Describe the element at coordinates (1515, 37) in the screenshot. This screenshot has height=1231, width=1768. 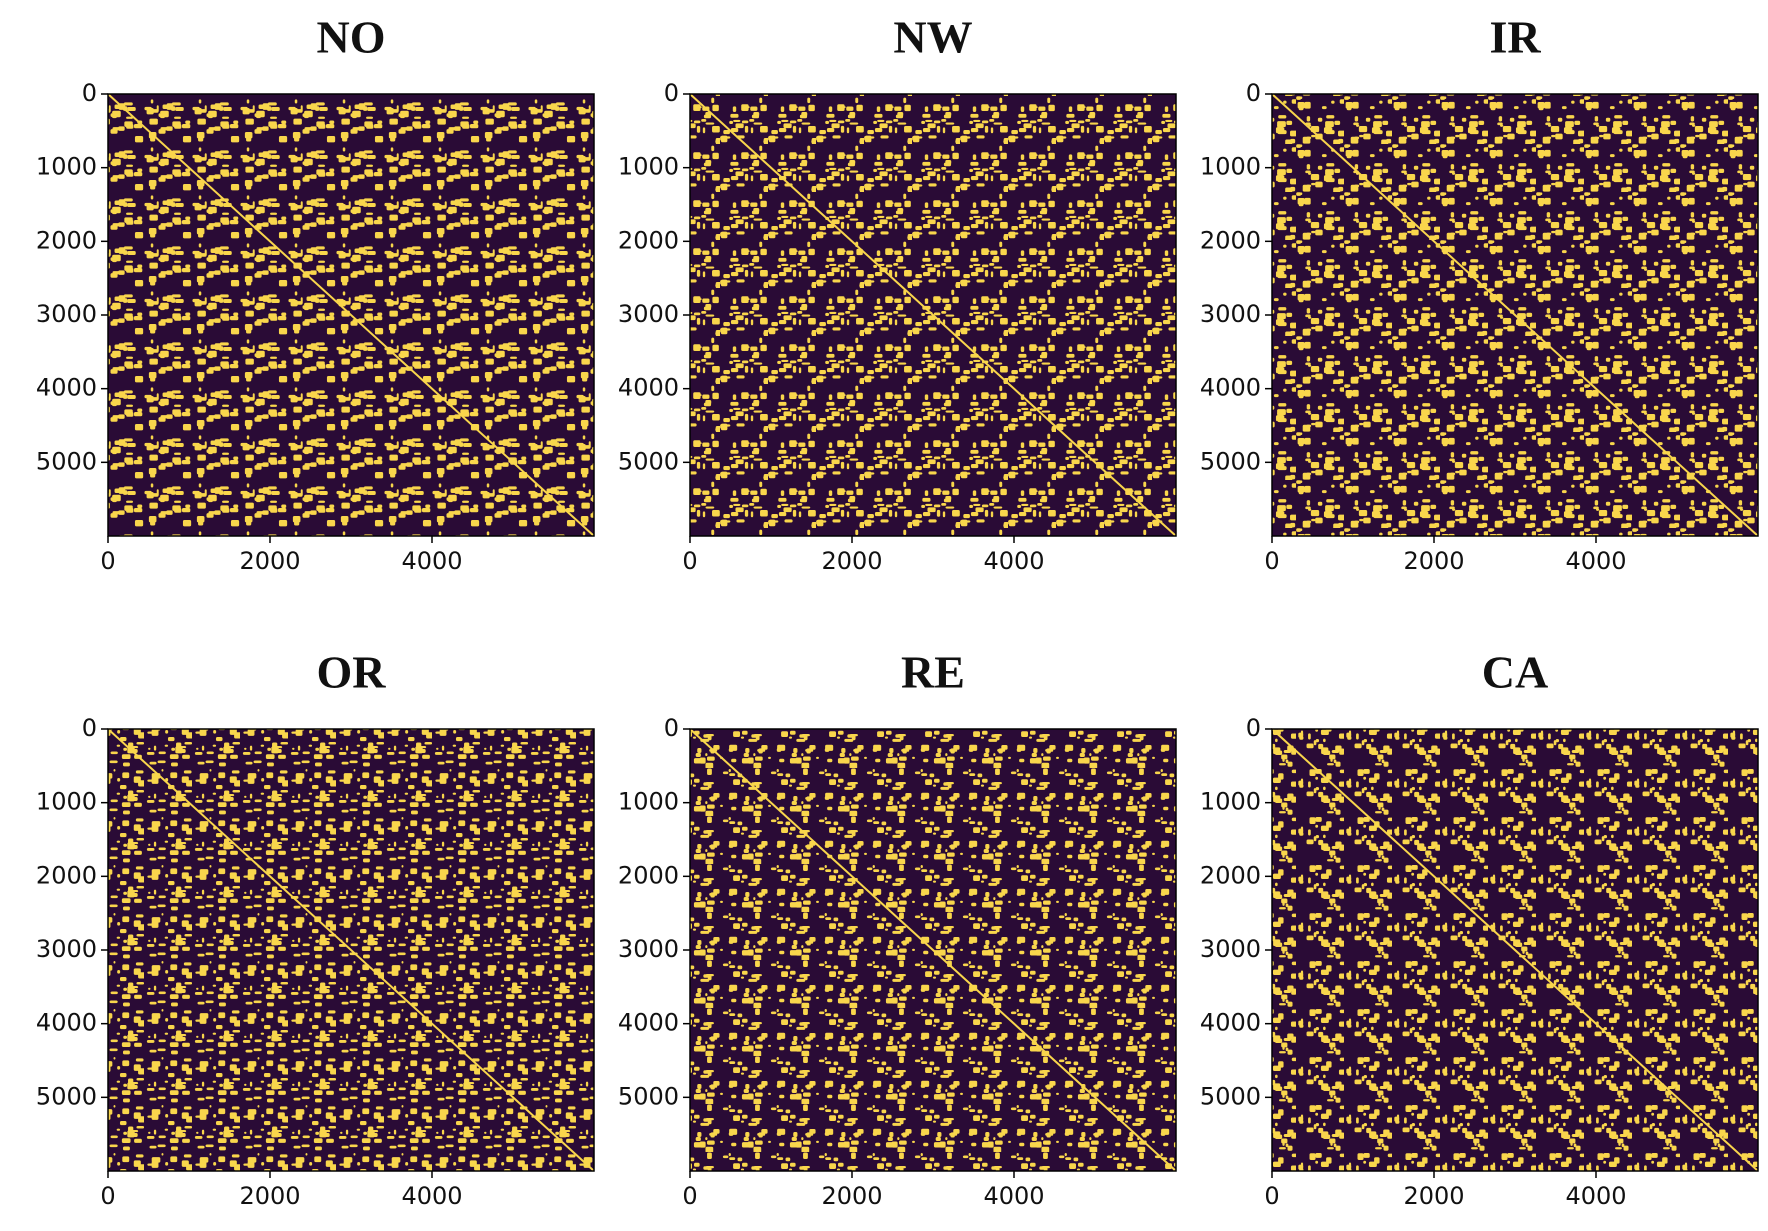
I see `chart-title: IR` at that location.